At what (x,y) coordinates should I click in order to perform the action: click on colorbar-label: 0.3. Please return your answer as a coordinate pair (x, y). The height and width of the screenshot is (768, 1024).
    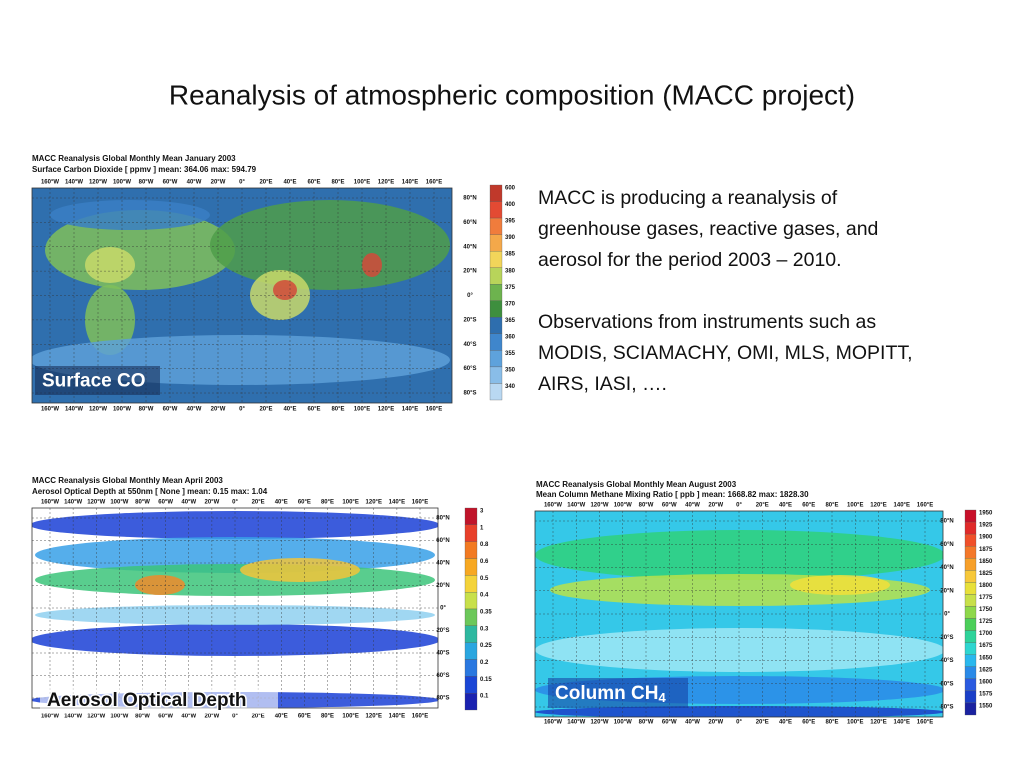
    Looking at the image, I should click on (484, 629).